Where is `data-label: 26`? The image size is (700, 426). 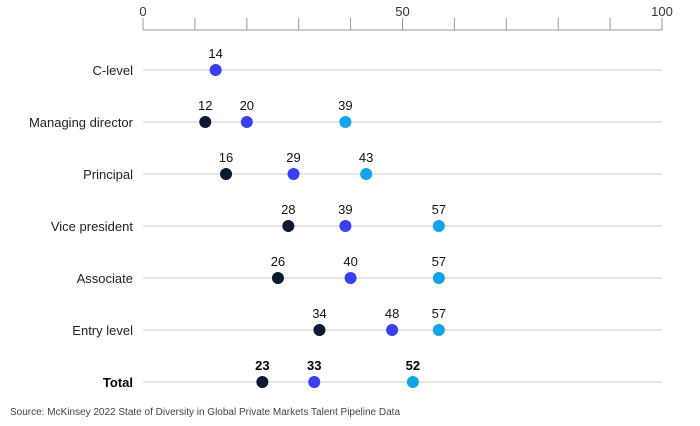
data-label: 26 is located at coordinates (278, 261).